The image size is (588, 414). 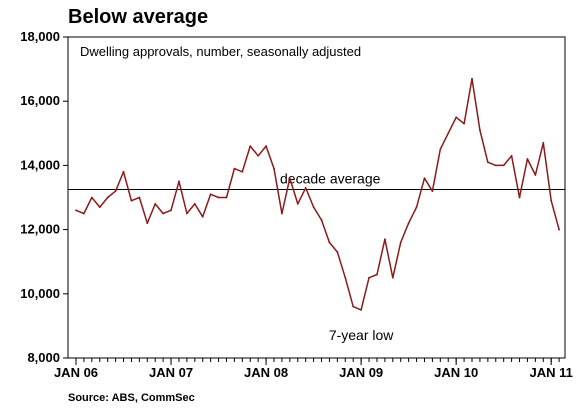 What do you see at coordinates (131, 398) in the screenshot?
I see `chart-source: Source: ABS, CommSec` at bounding box center [131, 398].